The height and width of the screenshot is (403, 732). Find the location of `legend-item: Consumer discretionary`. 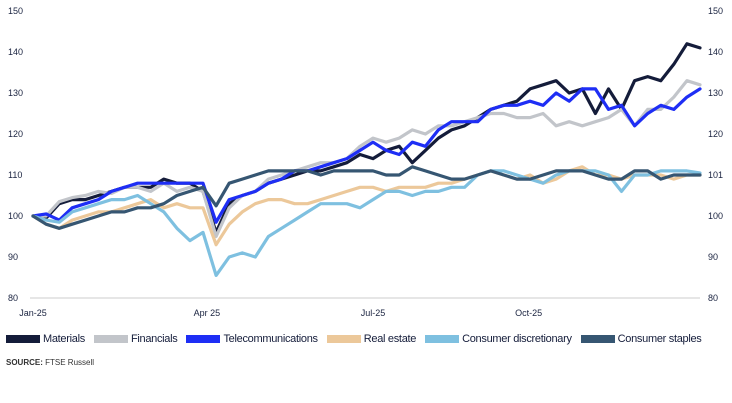

legend-item: Consumer discretionary is located at coordinates (498, 339).